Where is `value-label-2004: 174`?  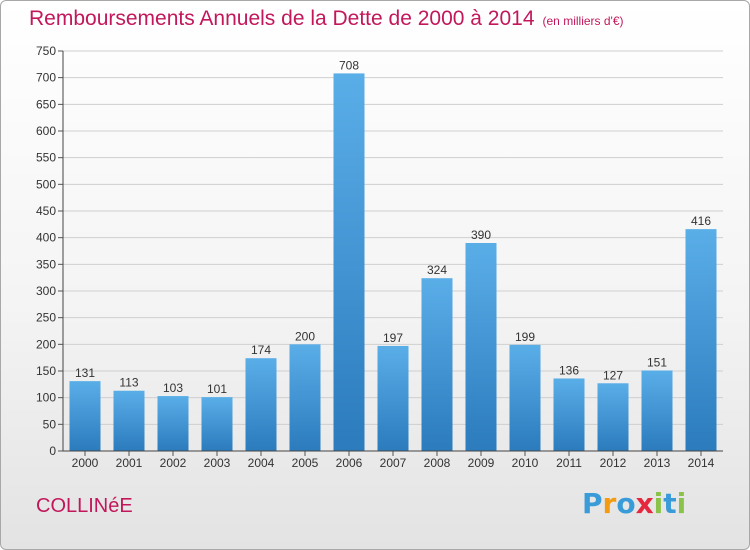
value-label-2004: 174 is located at coordinates (261, 350).